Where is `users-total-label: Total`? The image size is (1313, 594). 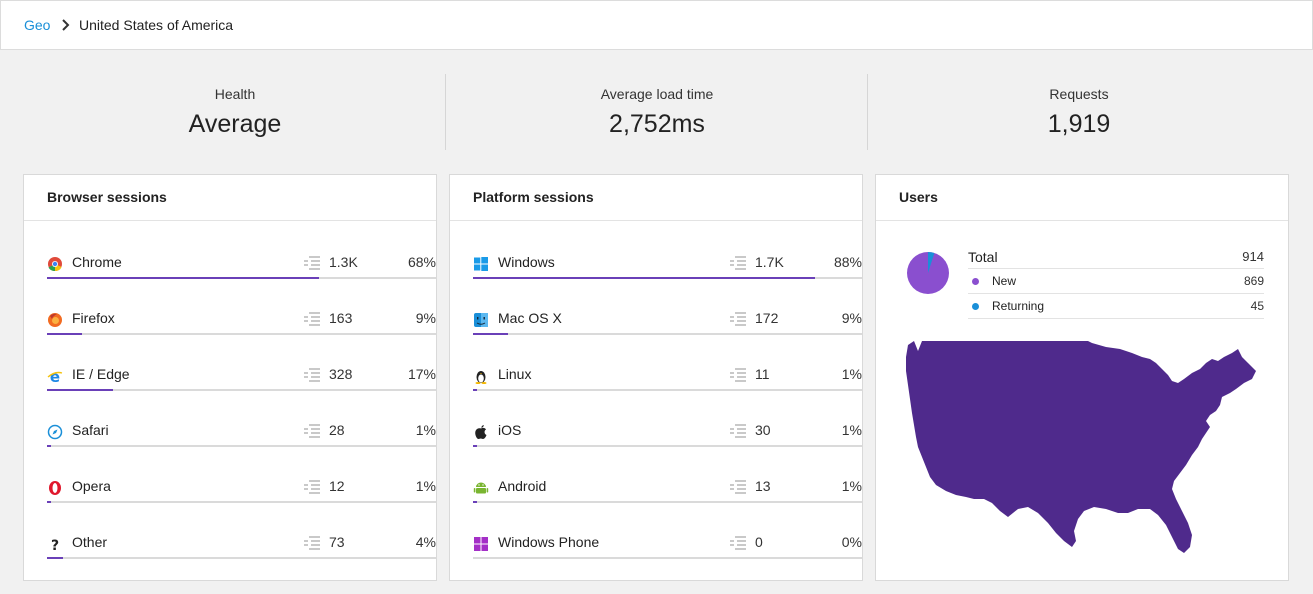
users-total-label: Total is located at coordinates (983, 257).